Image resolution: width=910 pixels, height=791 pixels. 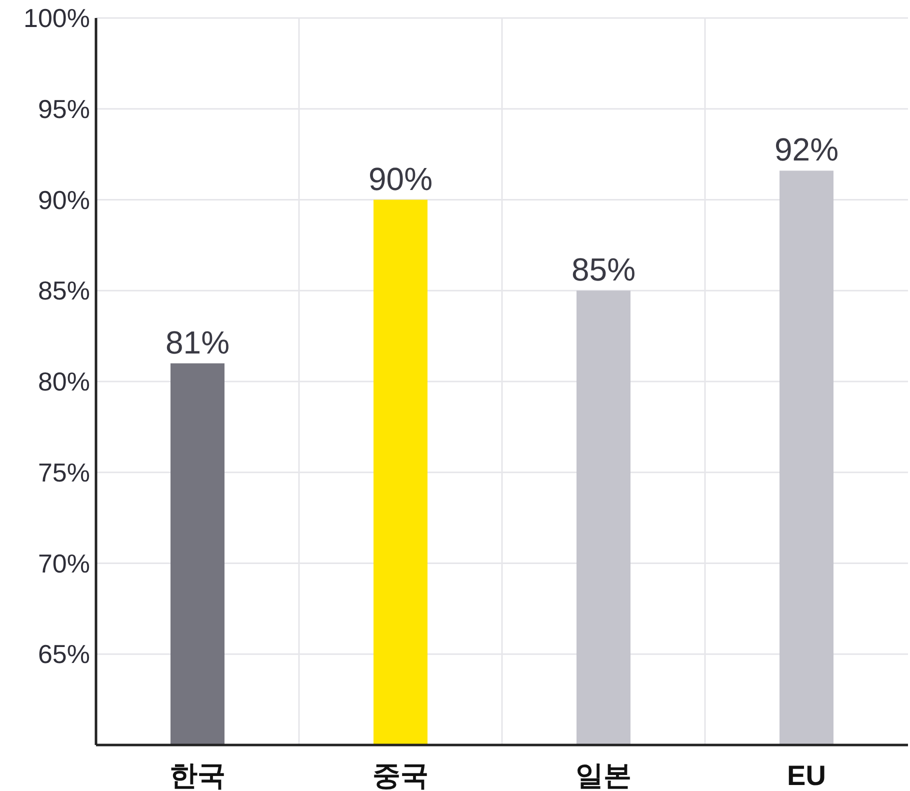 What do you see at coordinates (603, 270) in the screenshot?
I see `data-label: 85%` at bounding box center [603, 270].